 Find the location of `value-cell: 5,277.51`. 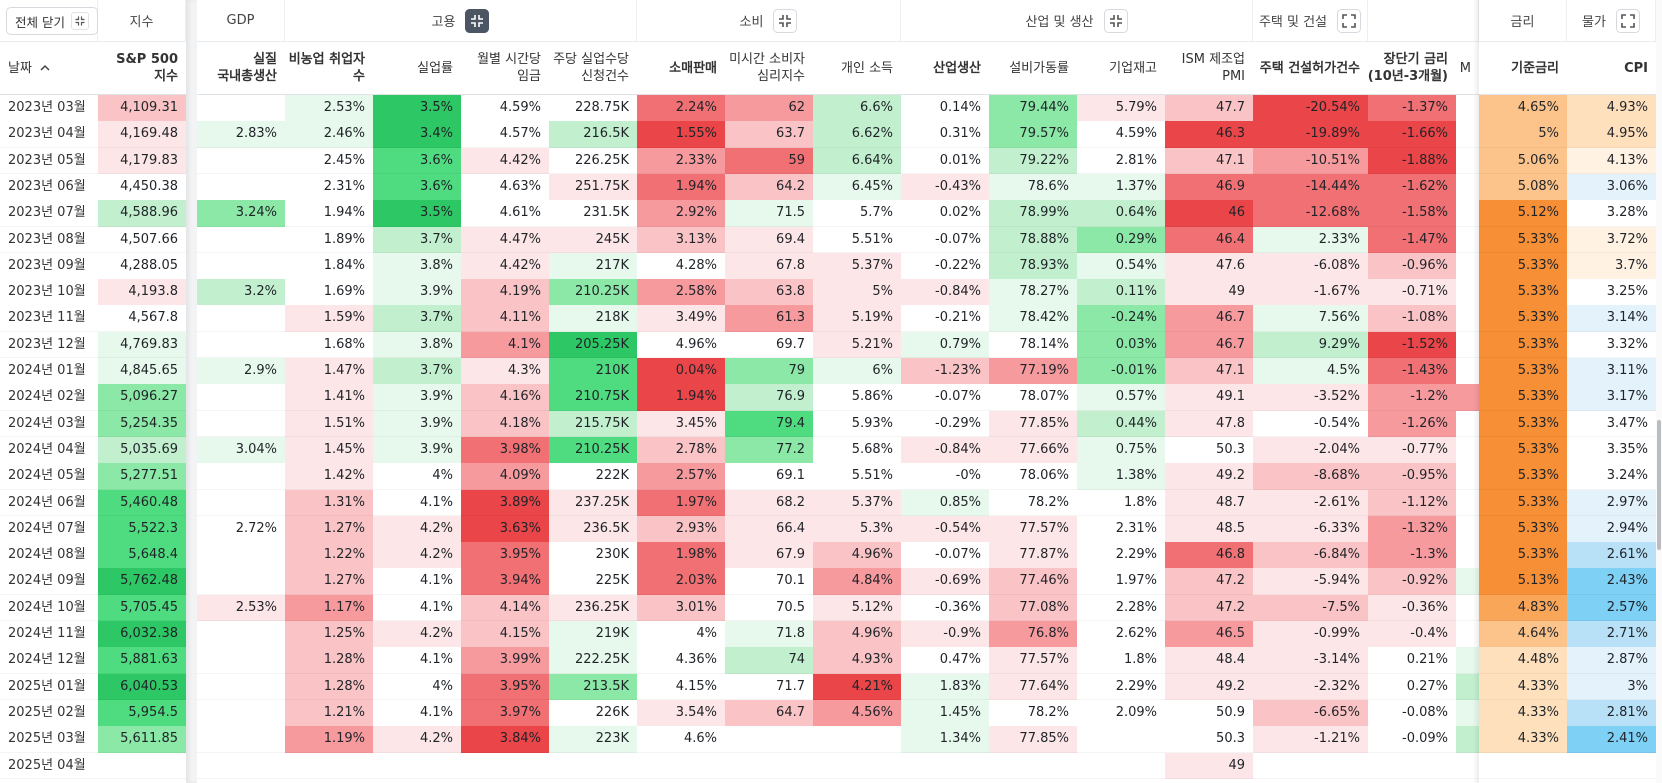

value-cell: 5,277.51 is located at coordinates (142, 476).